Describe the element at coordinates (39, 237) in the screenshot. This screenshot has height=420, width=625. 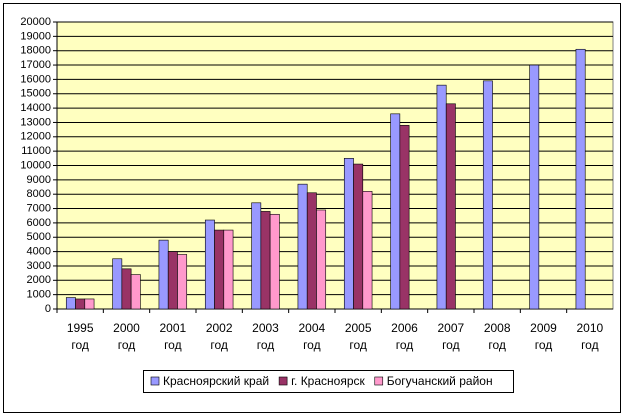
I see `y-tick-label: 5000` at that location.